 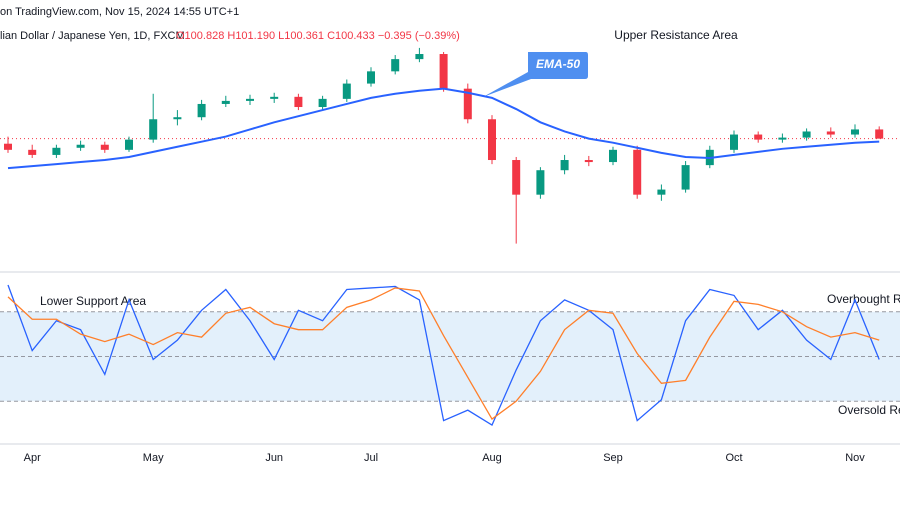 What do you see at coordinates (733, 458) in the screenshot?
I see `x-tick-label: Oct` at bounding box center [733, 458].